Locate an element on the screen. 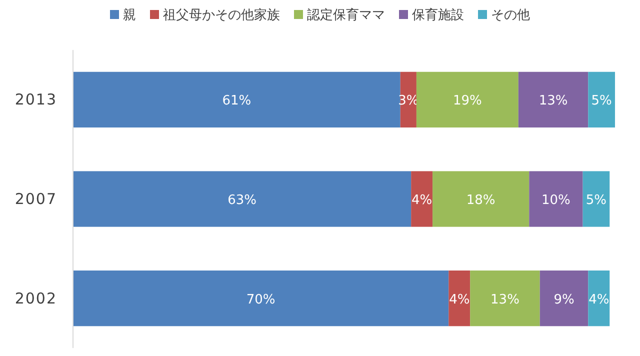 This screenshot has height=356, width=640. y-tick-label: 2002 is located at coordinates (35, 298).